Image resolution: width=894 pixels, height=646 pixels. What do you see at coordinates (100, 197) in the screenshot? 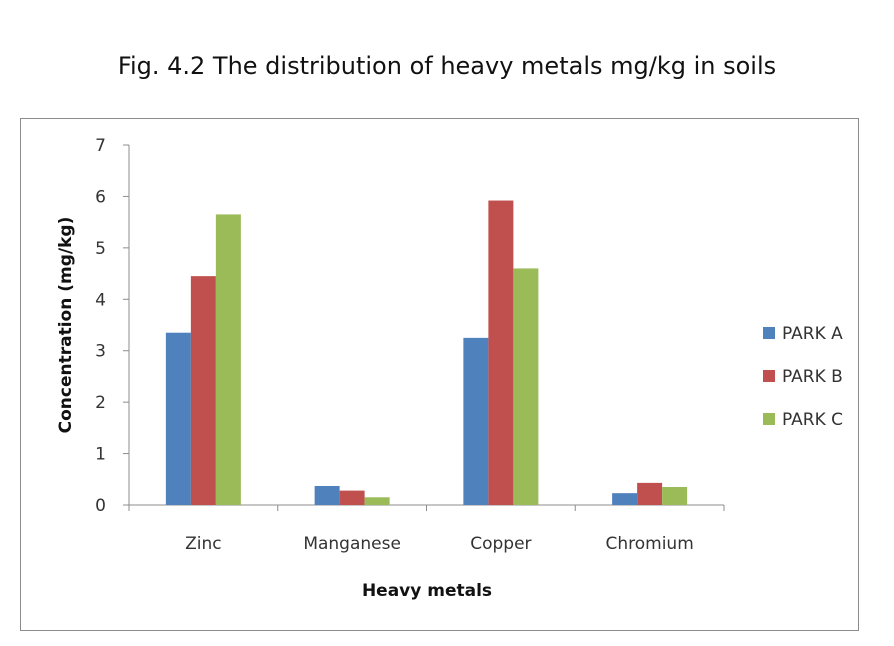
I see `y-tick-label: 6` at bounding box center [100, 197].